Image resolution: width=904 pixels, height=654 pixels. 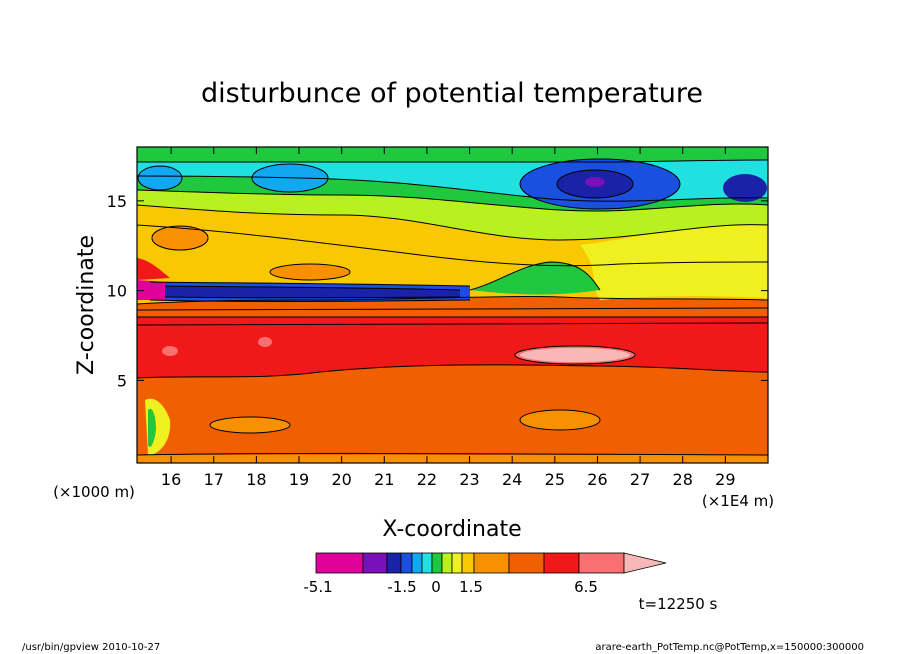 What do you see at coordinates (452, 93) in the screenshot?
I see `chart-title: disturbunce of potential temperature` at bounding box center [452, 93].